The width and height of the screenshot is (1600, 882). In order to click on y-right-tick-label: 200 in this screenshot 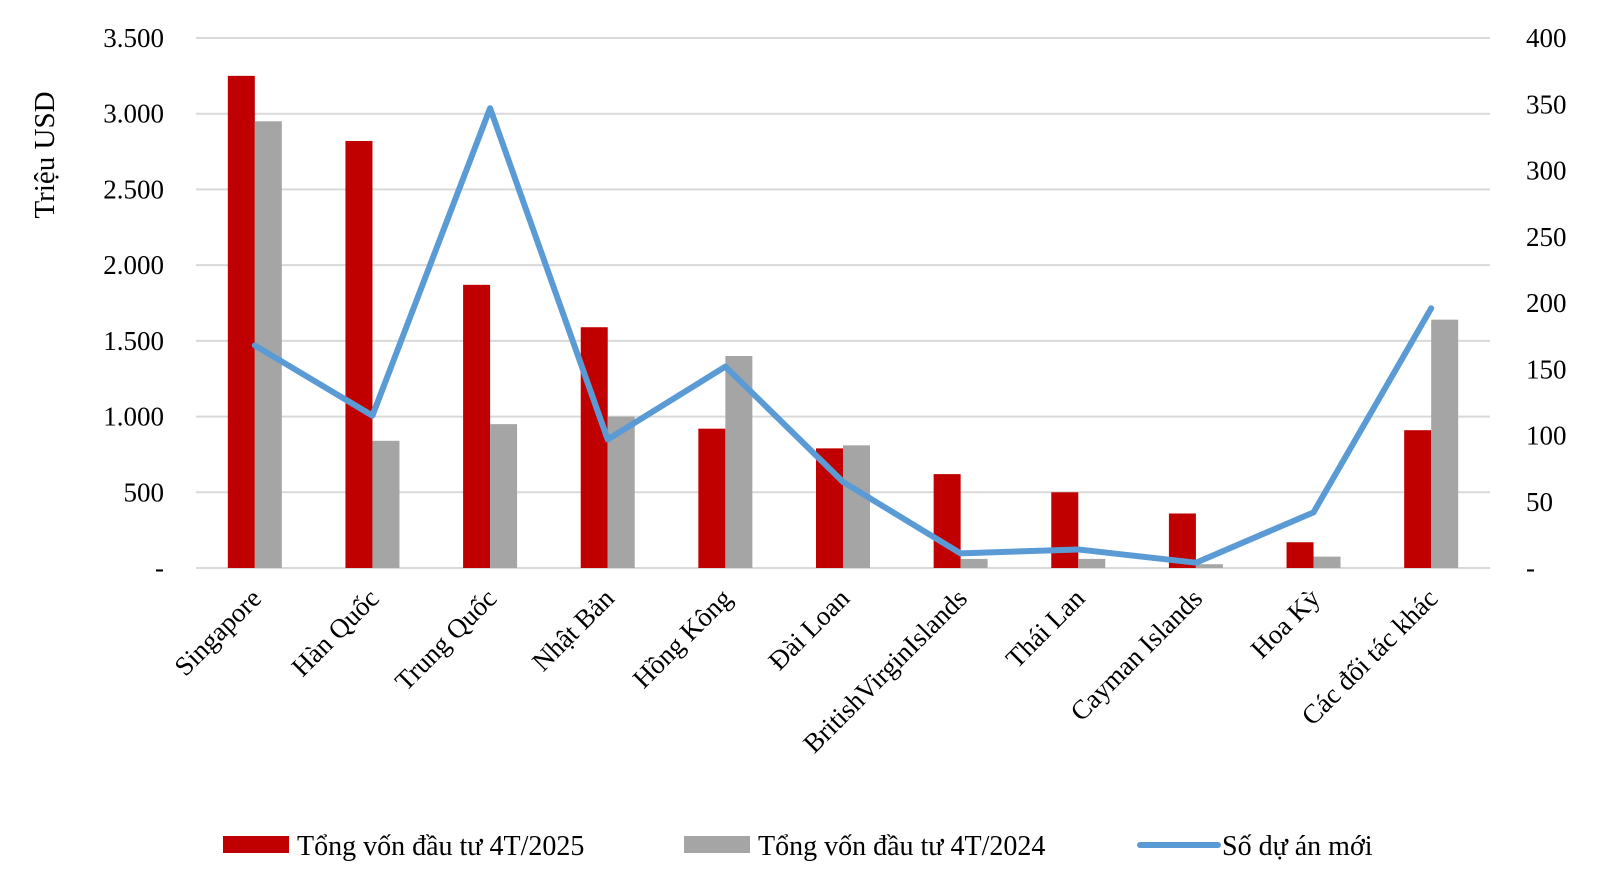, I will do `click(1546, 303)`.